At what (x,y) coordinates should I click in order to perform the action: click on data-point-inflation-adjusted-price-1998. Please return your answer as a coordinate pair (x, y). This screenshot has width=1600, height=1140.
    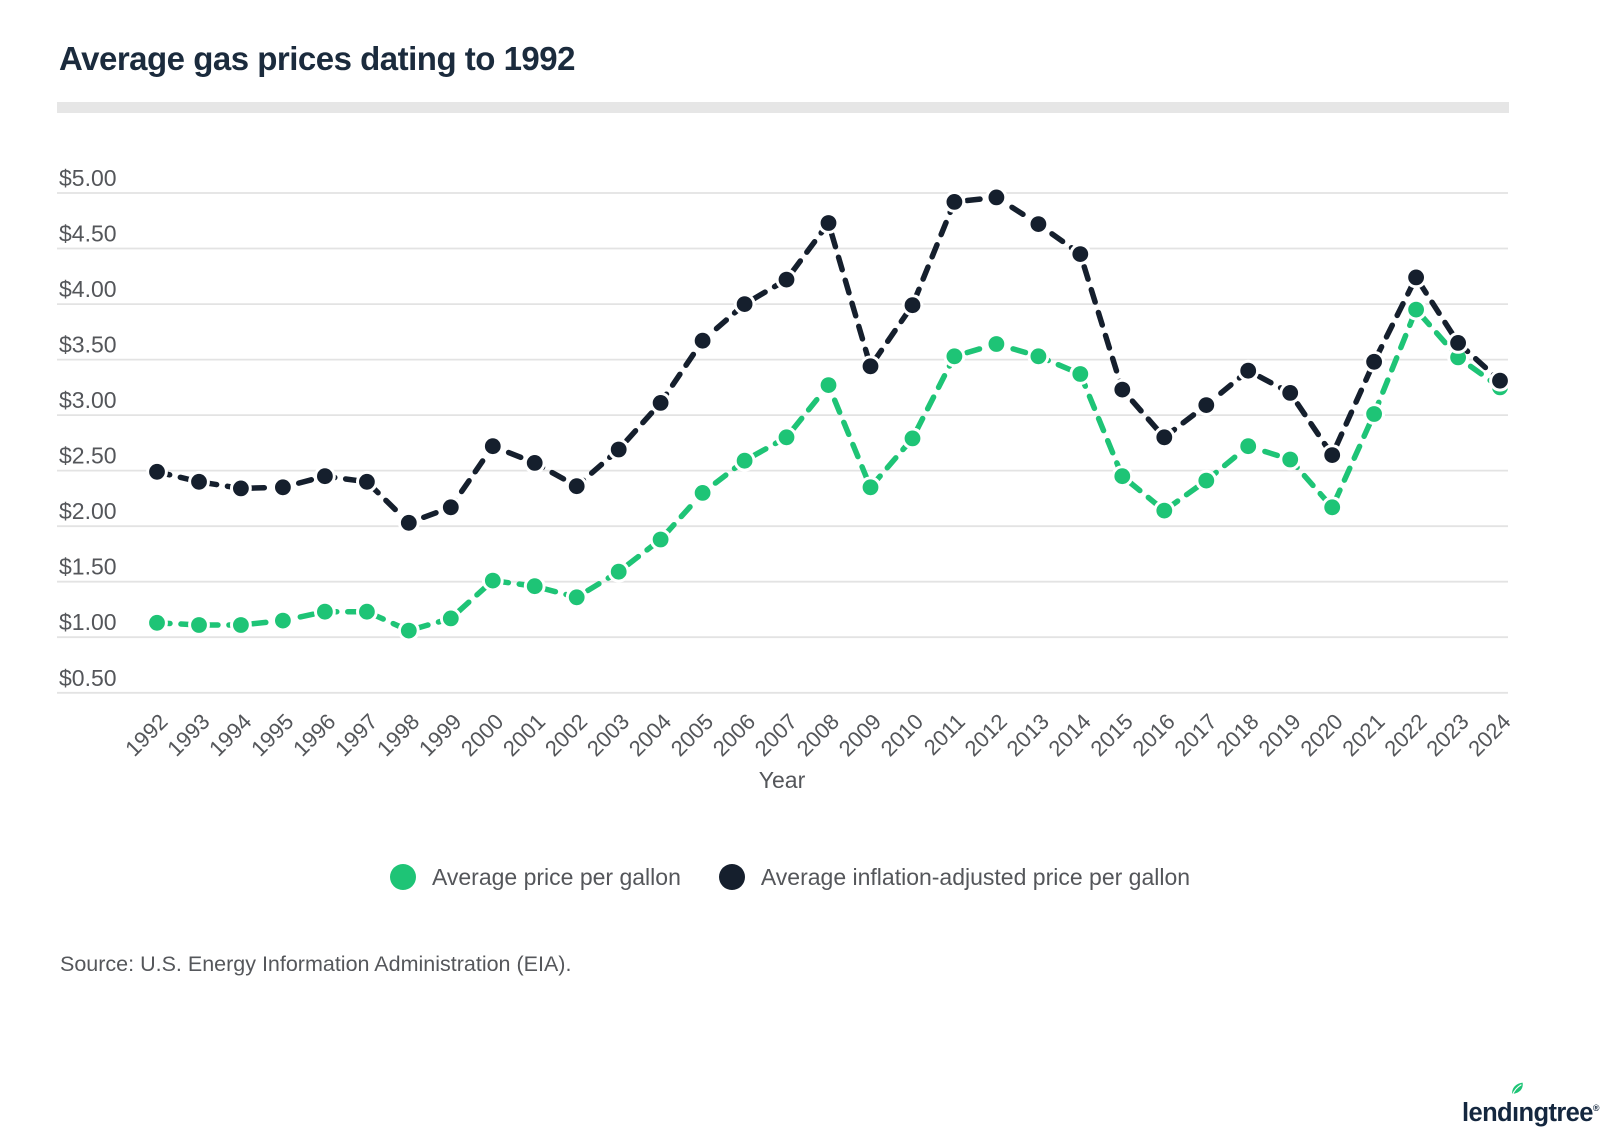
    Looking at the image, I should click on (408, 522).